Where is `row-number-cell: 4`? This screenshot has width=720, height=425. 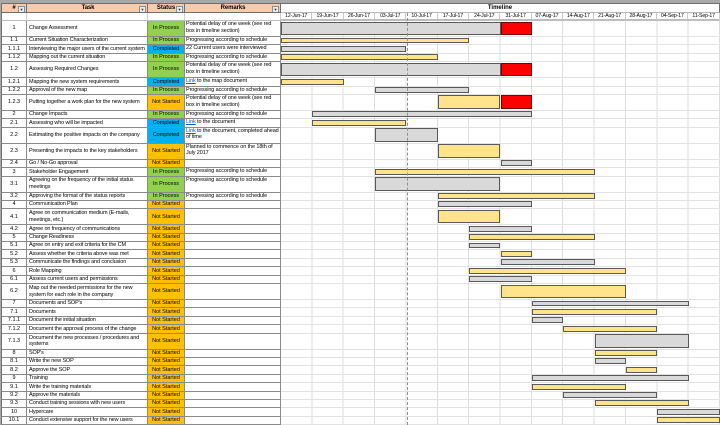 row-number-cell: 4 is located at coordinates (14, 205).